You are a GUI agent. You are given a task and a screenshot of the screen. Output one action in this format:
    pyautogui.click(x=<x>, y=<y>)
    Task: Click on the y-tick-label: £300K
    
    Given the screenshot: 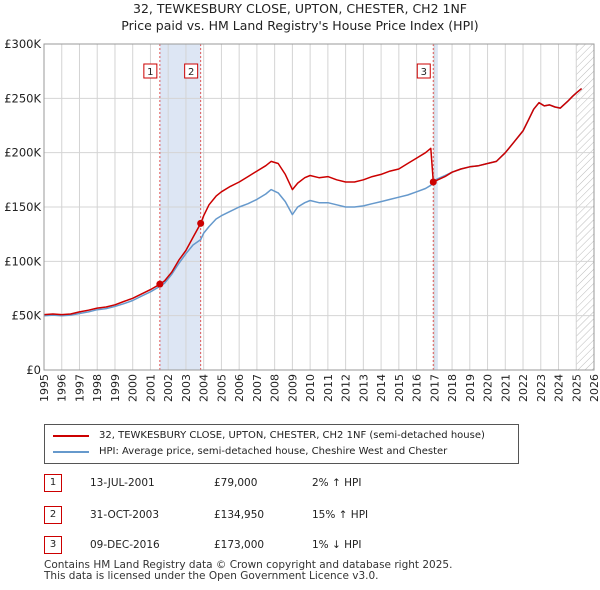 What is the action you would take?
    pyautogui.click(x=22, y=44)
    